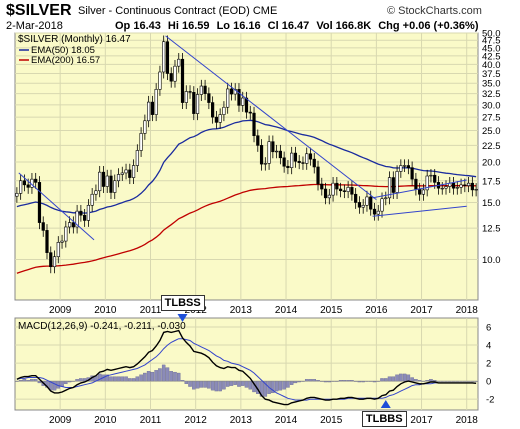 This screenshot has width=520, height=429. I want to click on price-x-tick-2016: 2016, so click(376, 310).